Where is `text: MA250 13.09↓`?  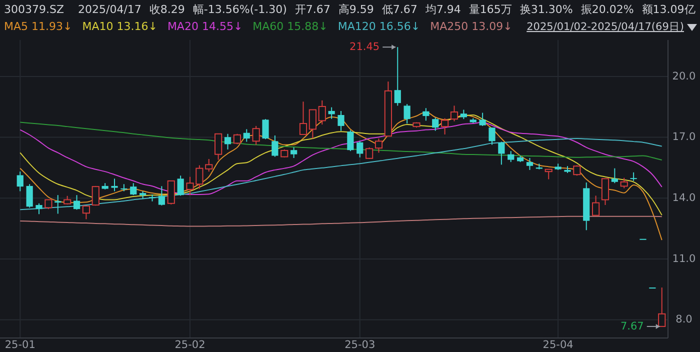 text: MA250 13.09↓ is located at coordinates (471, 26).